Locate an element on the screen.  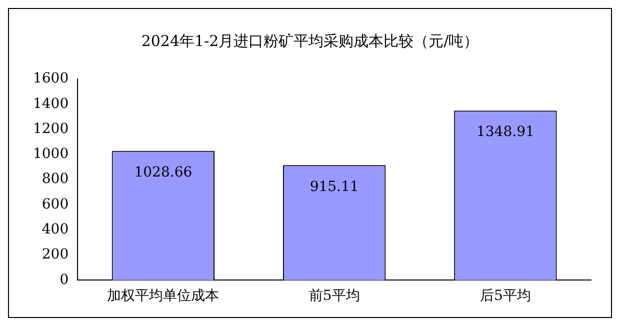
y-tick-label: 400 is located at coordinates (55, 230).